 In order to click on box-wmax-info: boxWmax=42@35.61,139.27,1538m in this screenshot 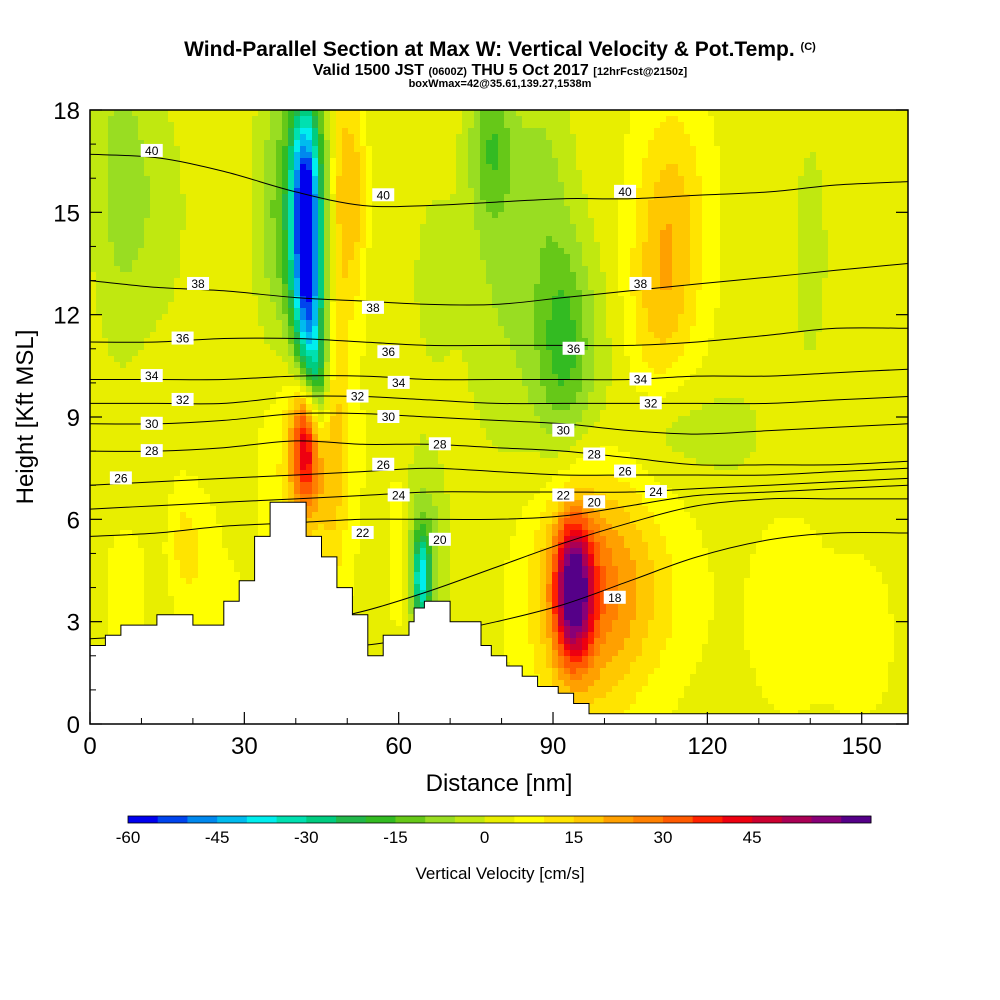, I will do `click(500, 84)`.